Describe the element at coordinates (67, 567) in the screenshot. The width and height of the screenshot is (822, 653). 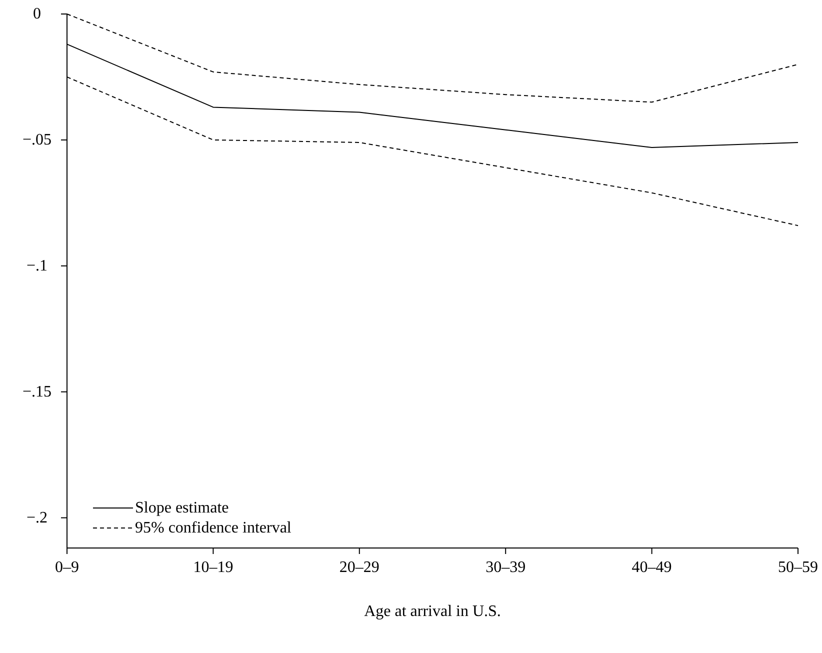
I see `x-tick-label: 0–9` at that location.